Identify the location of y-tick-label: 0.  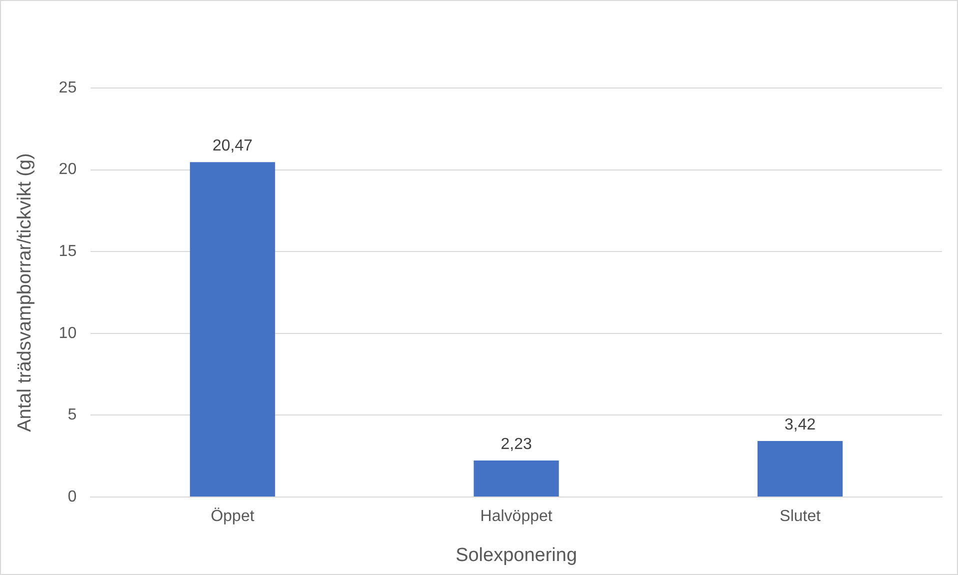
(72, 497).